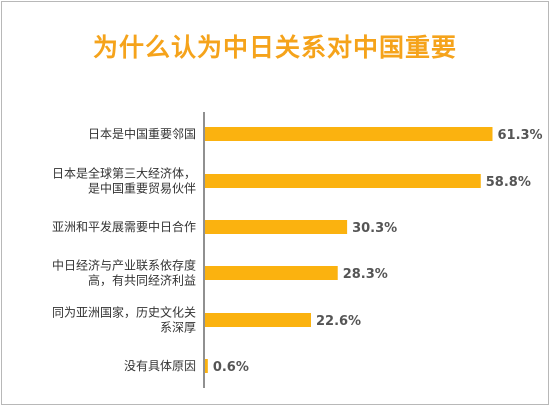 The image size is (550, 406). I want to click on value-label-1: 61.3%, so click(519, 135).